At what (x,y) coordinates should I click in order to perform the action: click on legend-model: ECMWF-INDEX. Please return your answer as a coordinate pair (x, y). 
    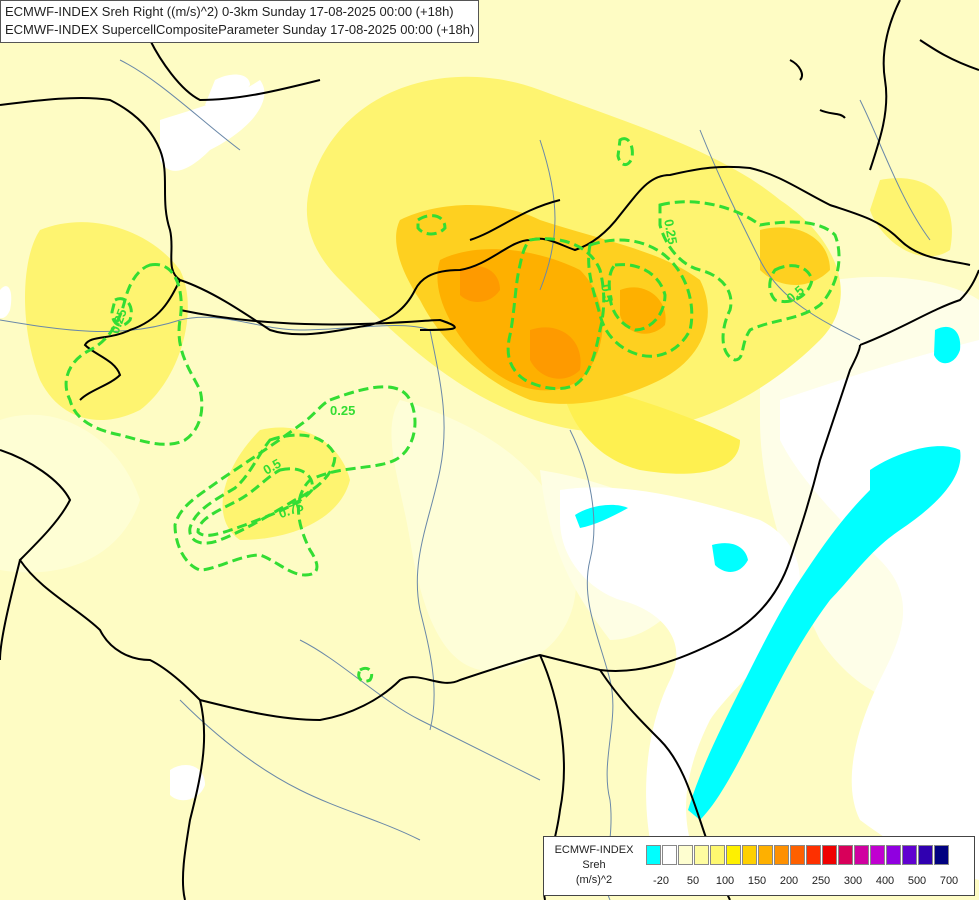
    Looking at the image, I should click on (594, 850).